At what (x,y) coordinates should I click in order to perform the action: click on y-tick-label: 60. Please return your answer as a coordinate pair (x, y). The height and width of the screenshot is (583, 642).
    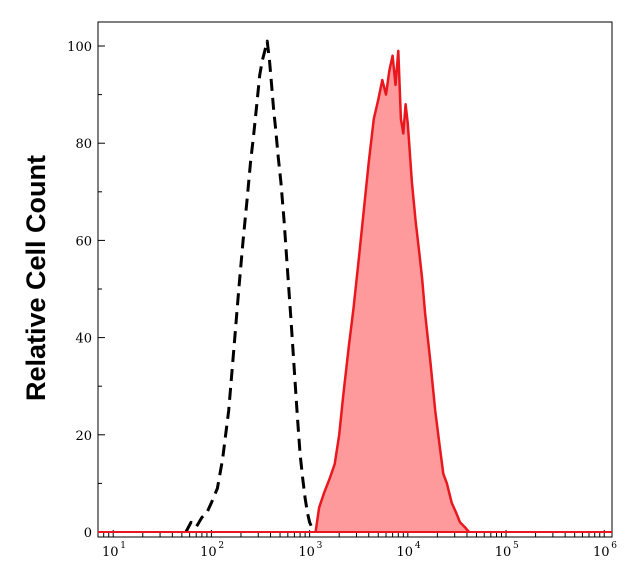
    Looking at the image, I should click on (83, 241).